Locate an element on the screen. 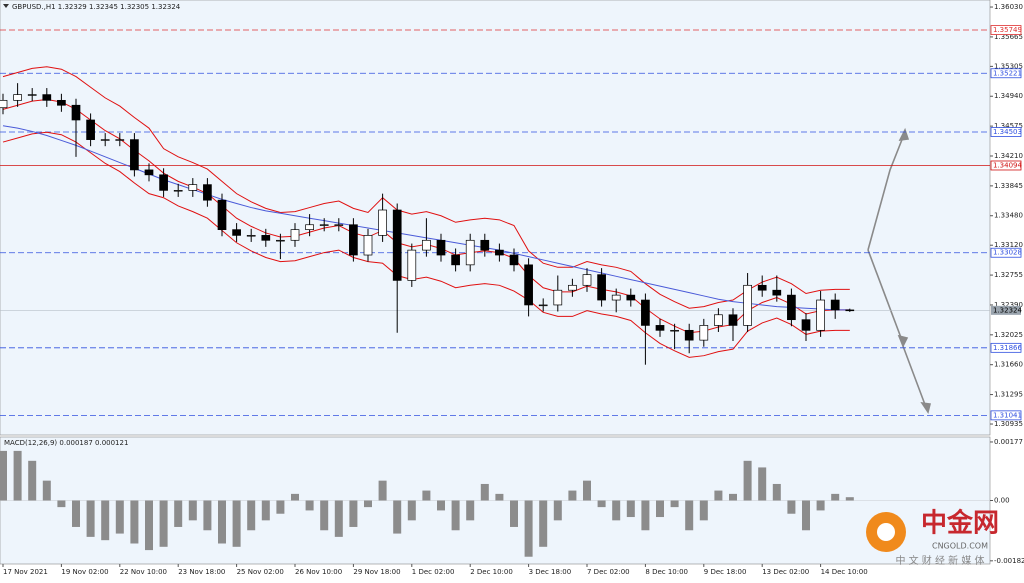 Image resolution: width=1024 pixels, height=583 pixels. x-tick-label: 29 Nov 18:00 is located at coordinates (376, 572).